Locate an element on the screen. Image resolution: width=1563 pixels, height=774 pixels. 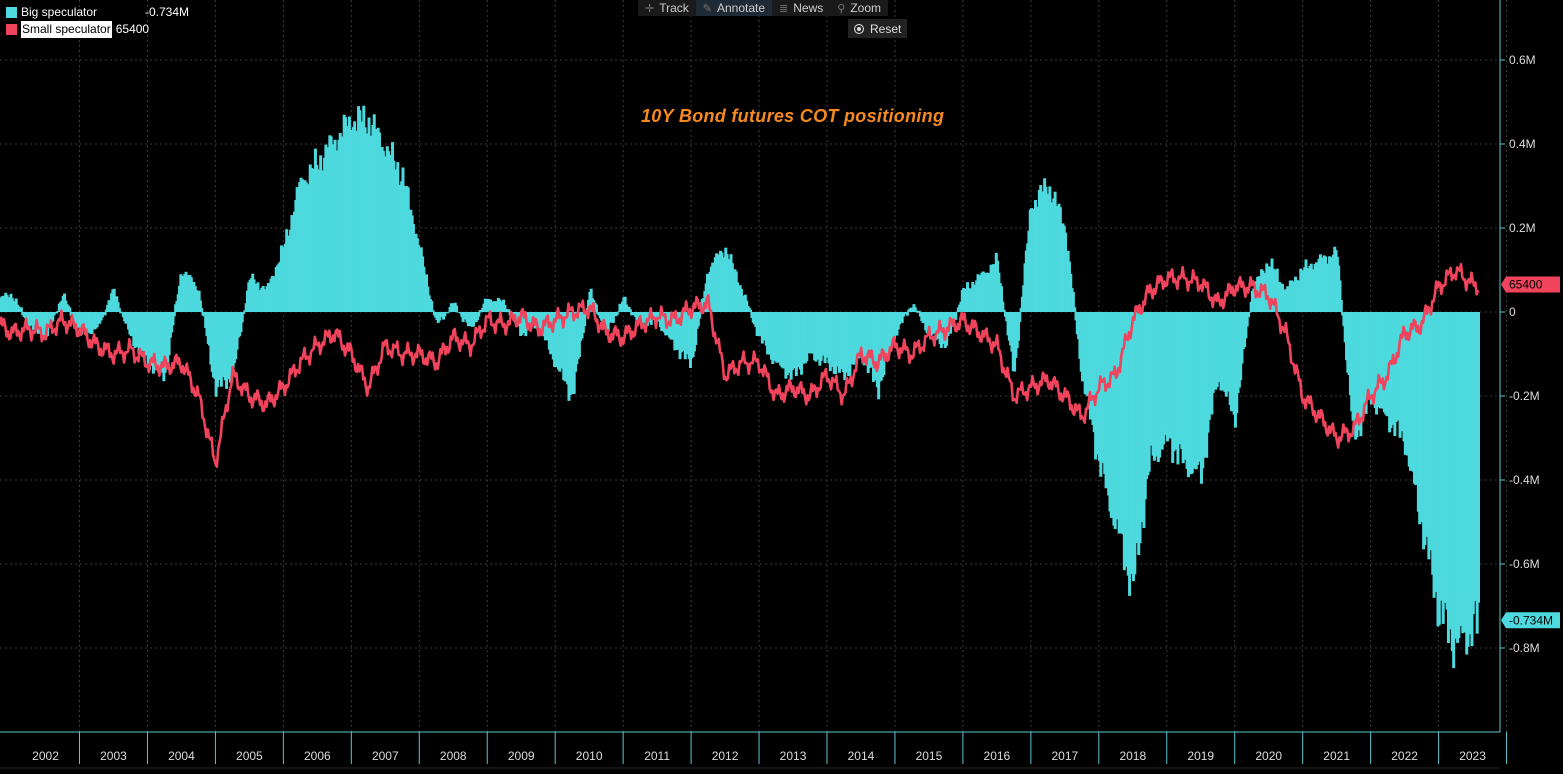
x-tick-label: 2021 is located at coordinates (1336, 756).